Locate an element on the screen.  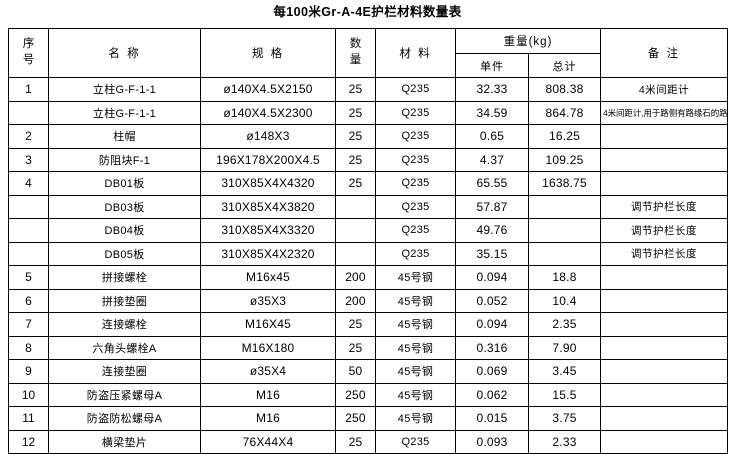
table-row: DB05板 310X85X4X2320 Q235 35.15 调节护栏长度 is located at coordinates (368, 253).